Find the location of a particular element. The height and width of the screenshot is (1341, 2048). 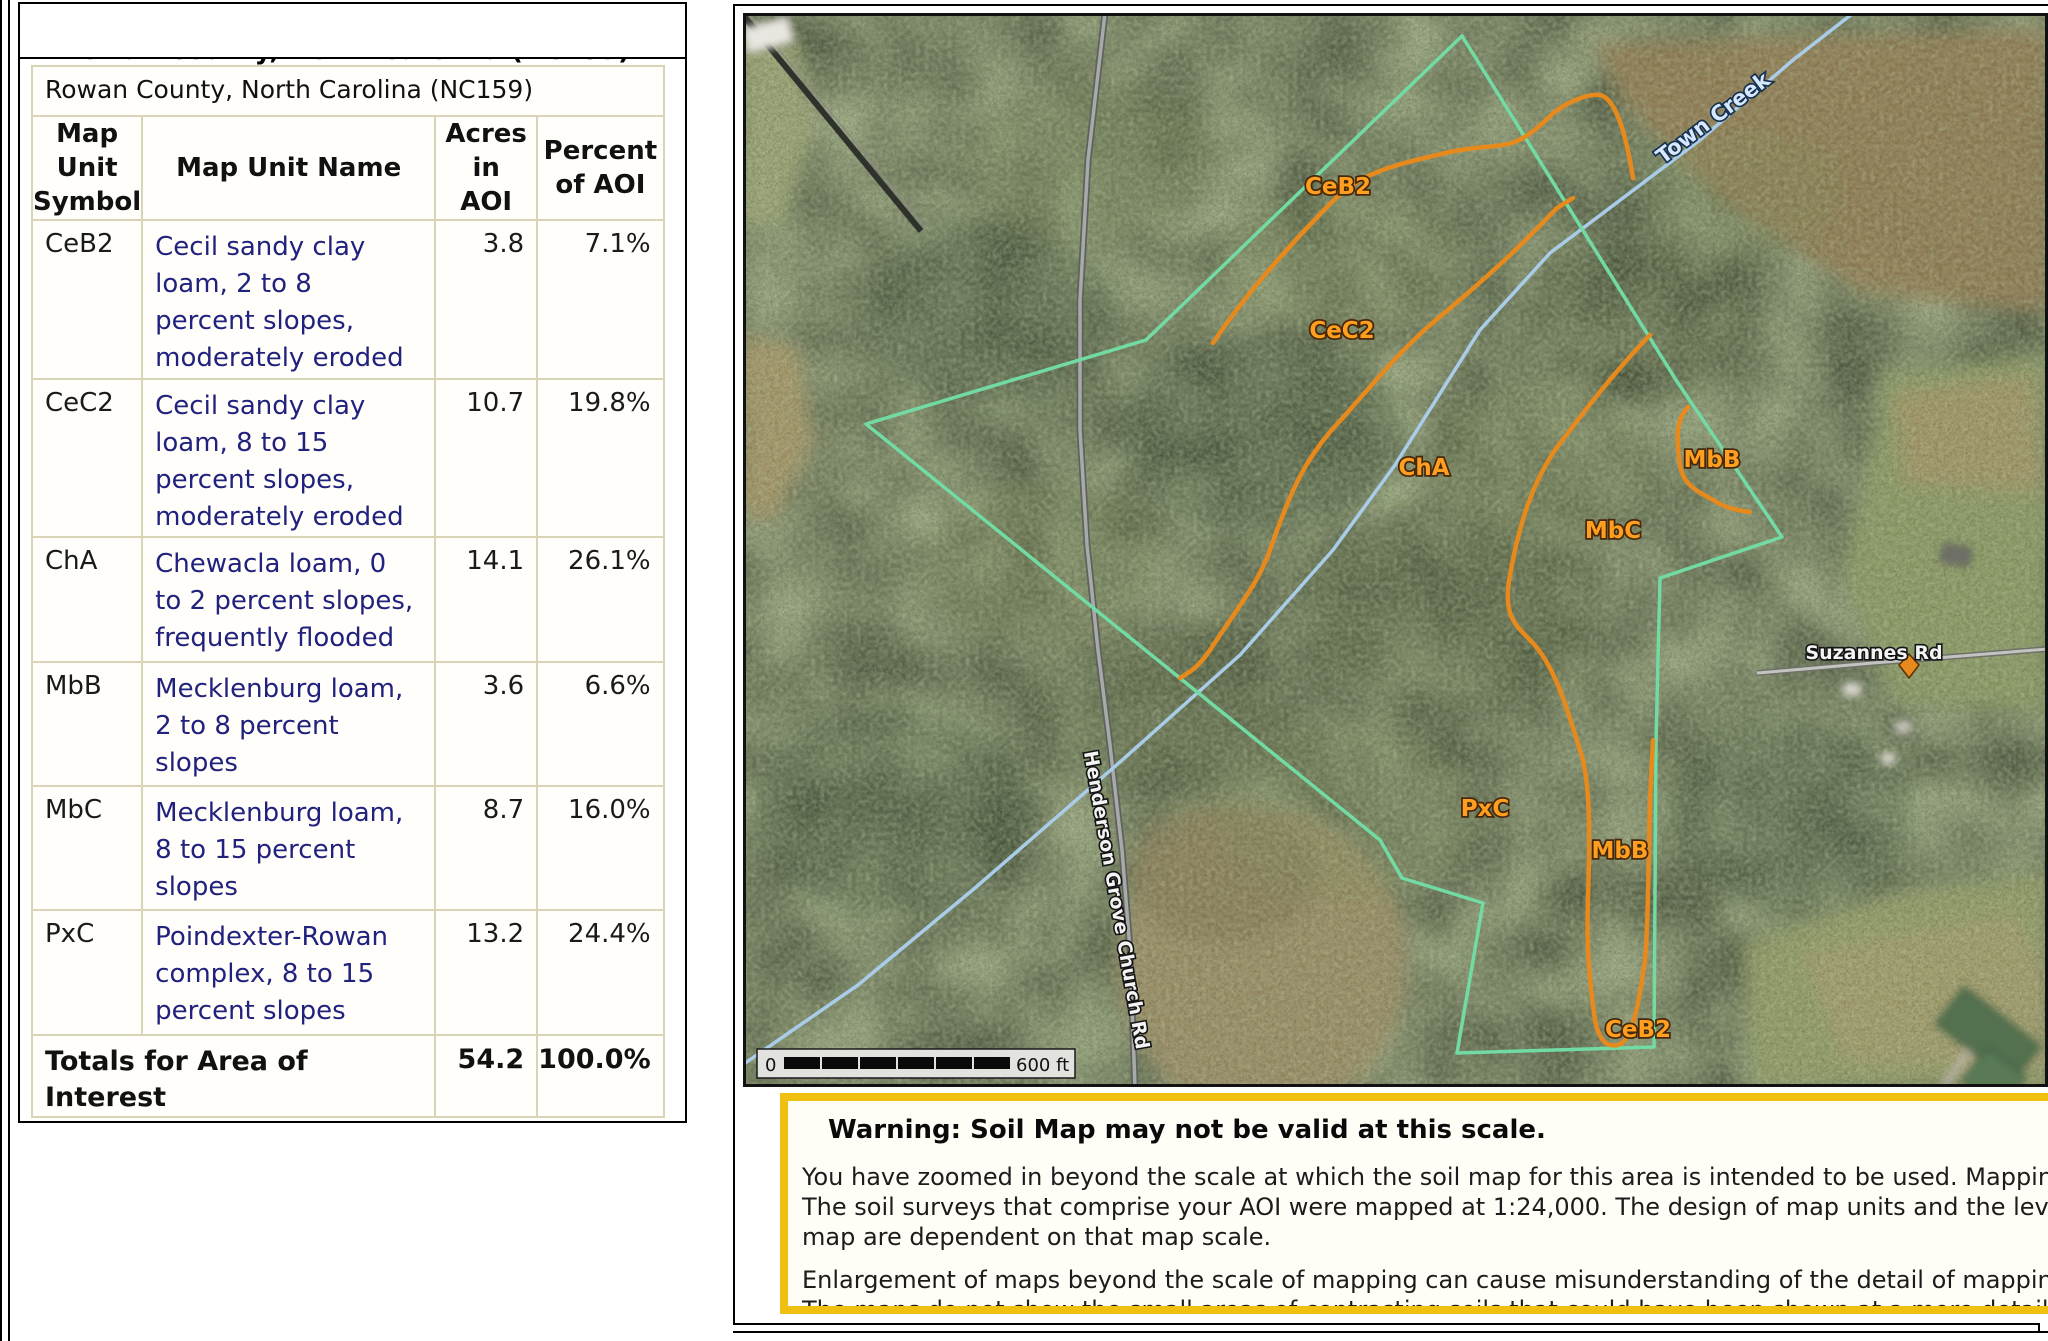

percent-value: 6.6% is located at coordinates (600, 724).